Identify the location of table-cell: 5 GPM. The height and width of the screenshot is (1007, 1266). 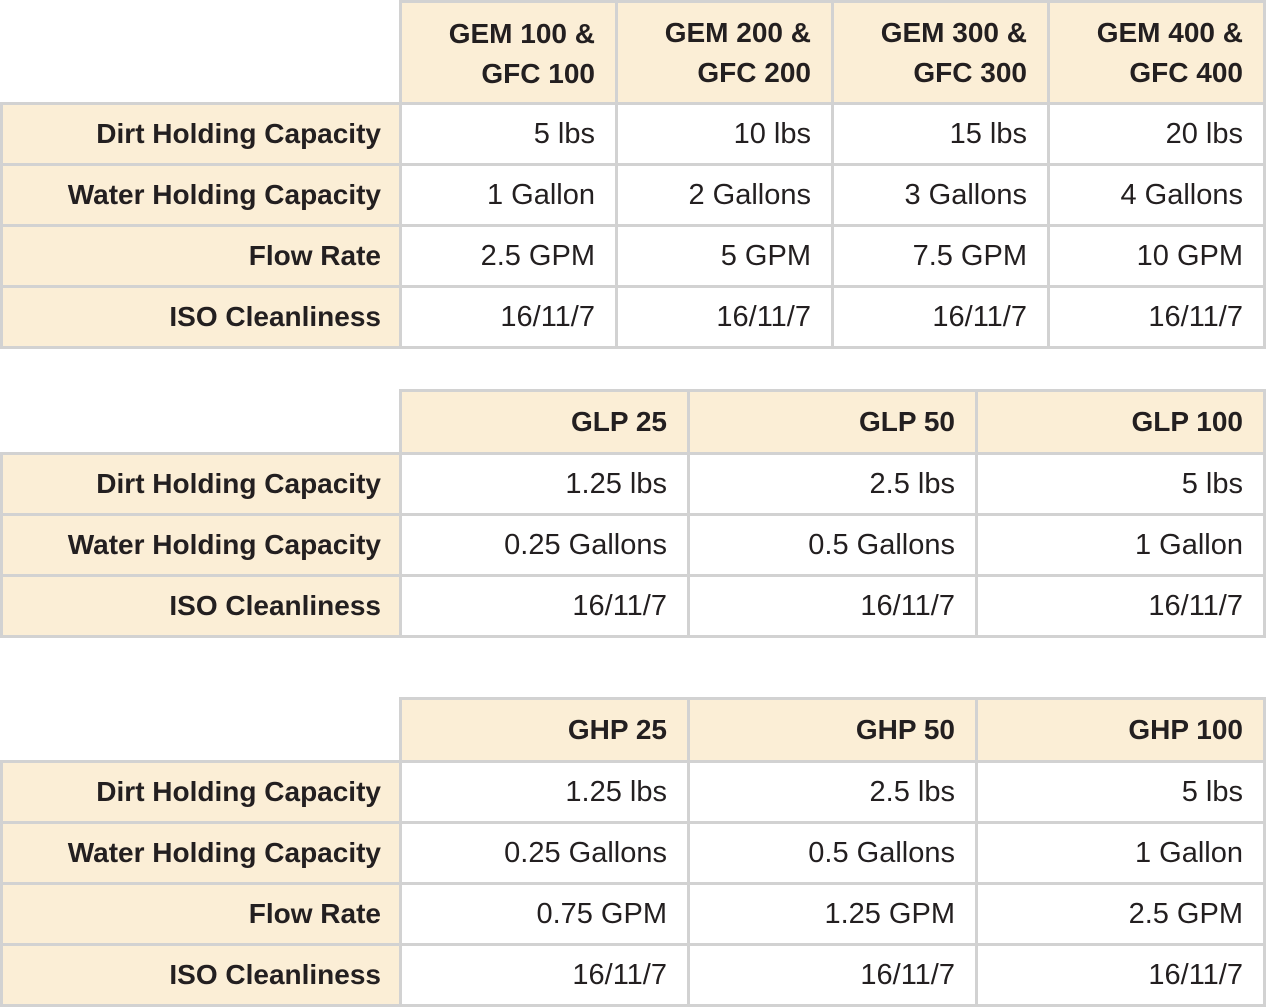
(724, 256).